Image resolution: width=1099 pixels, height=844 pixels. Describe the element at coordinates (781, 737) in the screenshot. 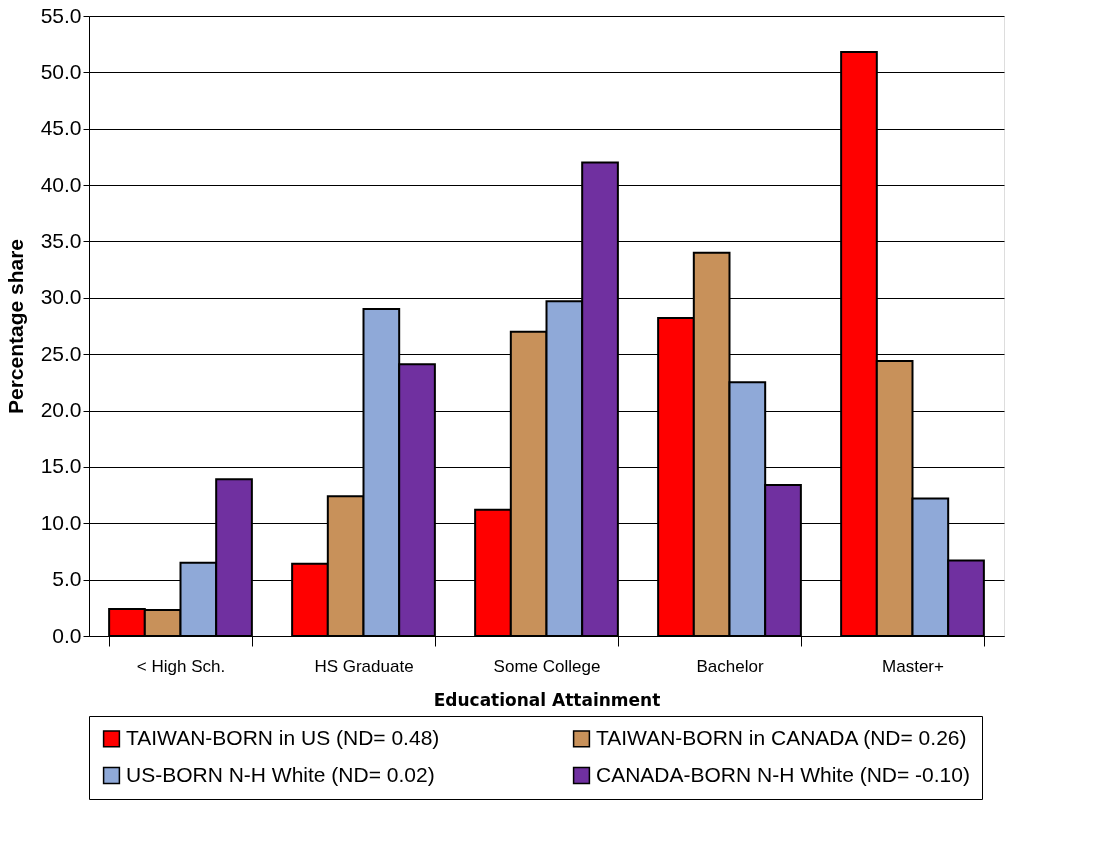

I see `legend-label: TAIWAN-BORN in CANADA (ND= 0.26)` at that location.